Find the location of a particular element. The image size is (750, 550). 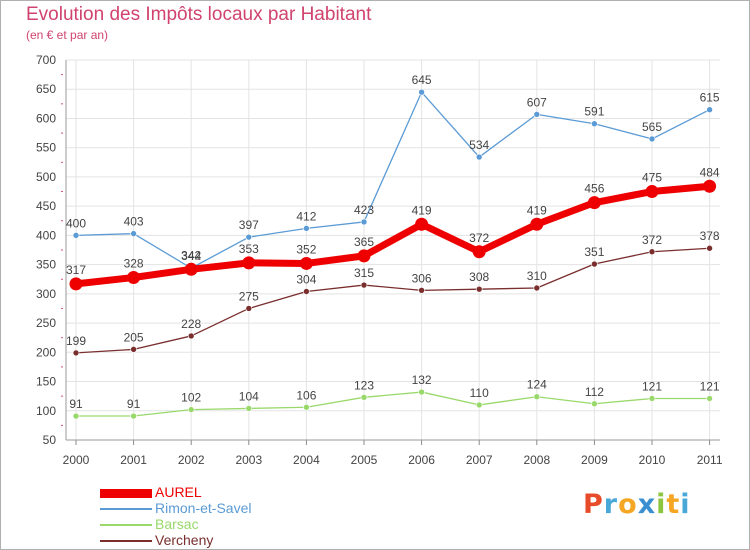

chart-subtitle: (en € et par an) is located at coordinates (67, 35).